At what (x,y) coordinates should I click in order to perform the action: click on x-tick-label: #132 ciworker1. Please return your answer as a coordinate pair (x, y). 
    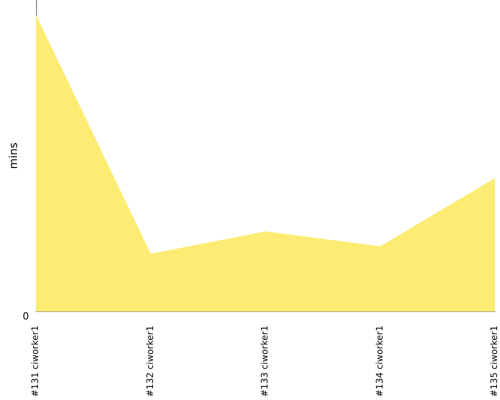
    Looking at the image, I should click on (151, 361).